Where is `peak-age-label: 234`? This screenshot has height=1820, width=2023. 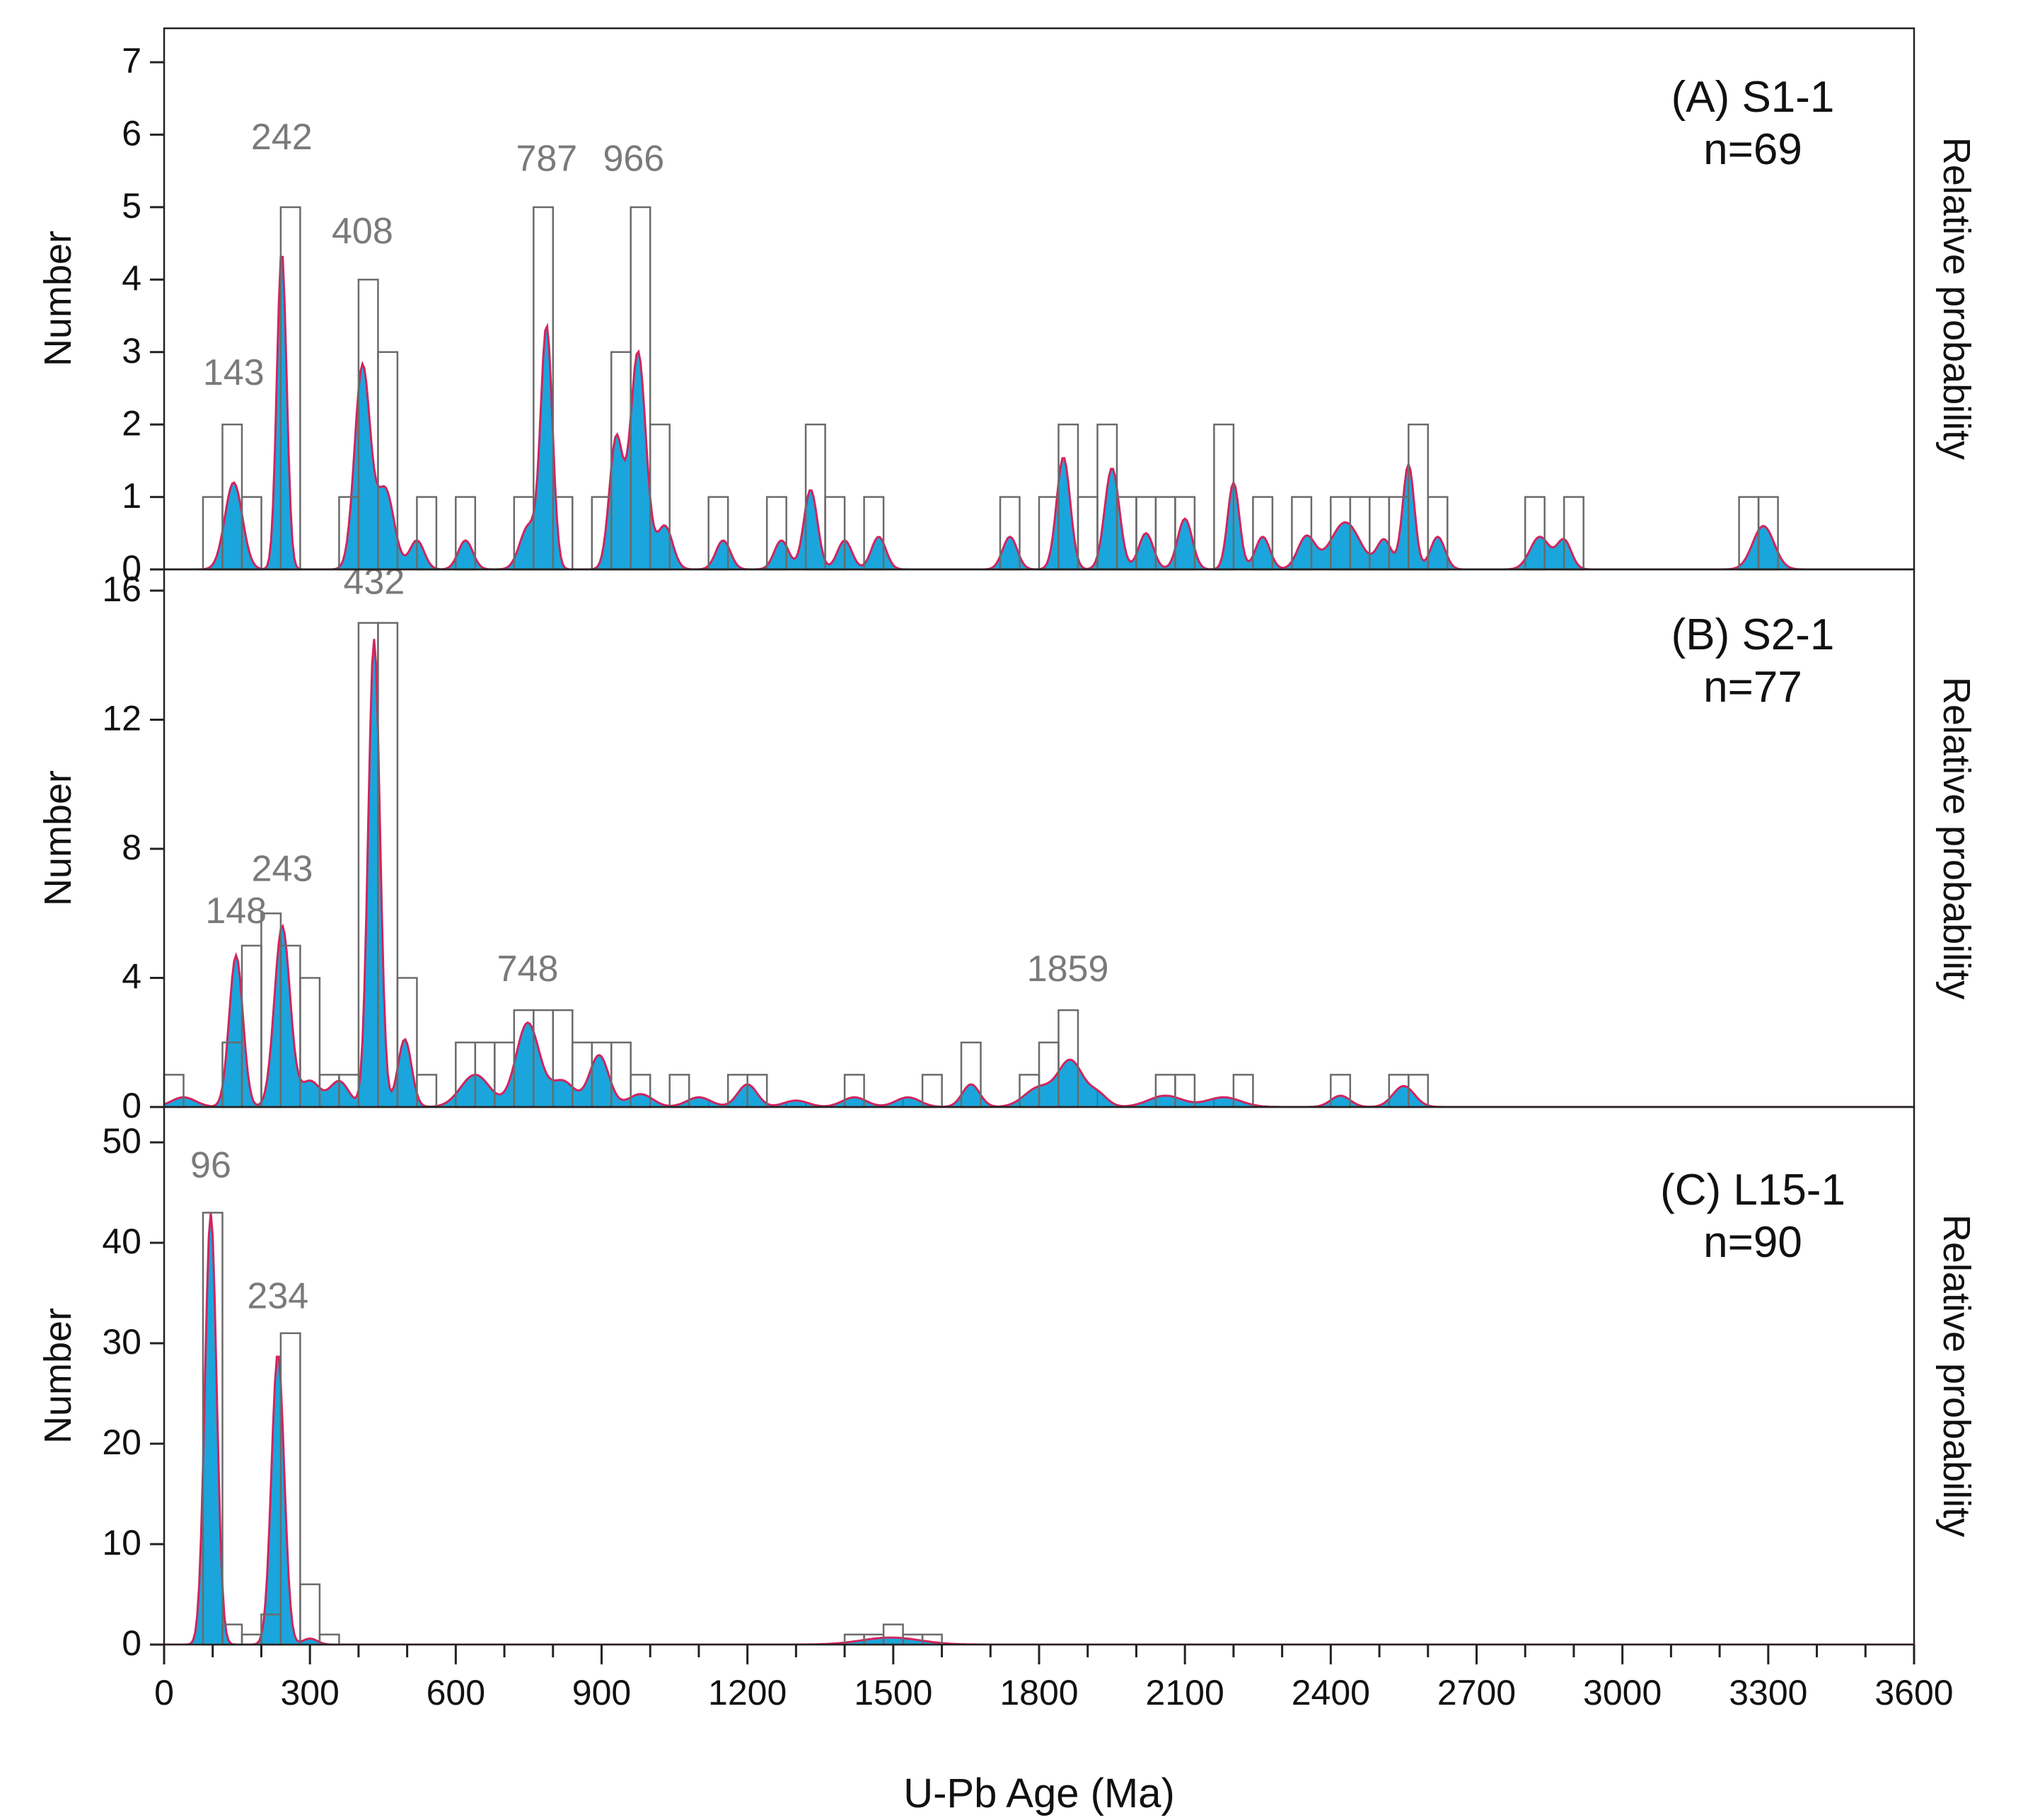 peak-age-label: 234 is located at coordinates (277, 1295).